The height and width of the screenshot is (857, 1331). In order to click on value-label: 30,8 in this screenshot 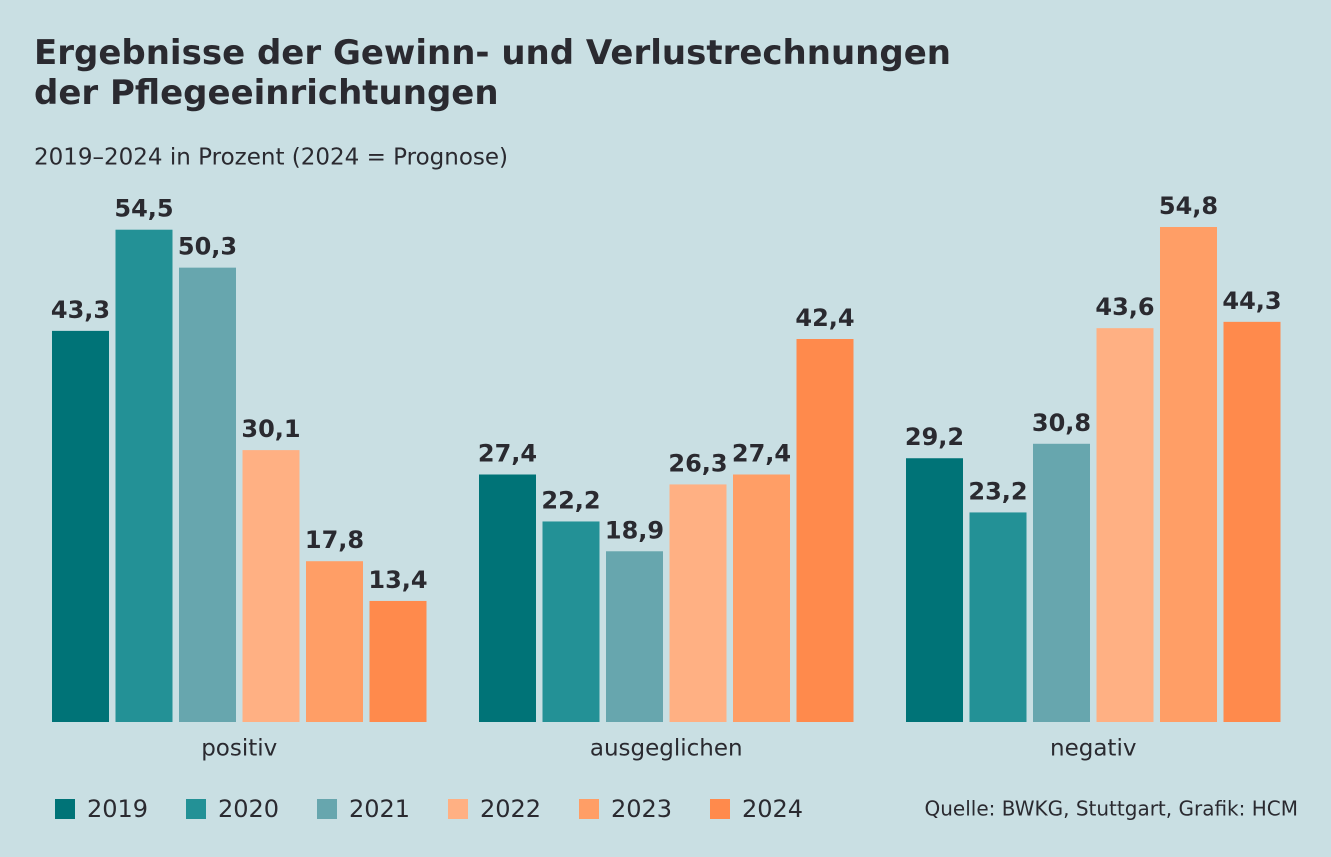, I will do `click(1061, 423)`.